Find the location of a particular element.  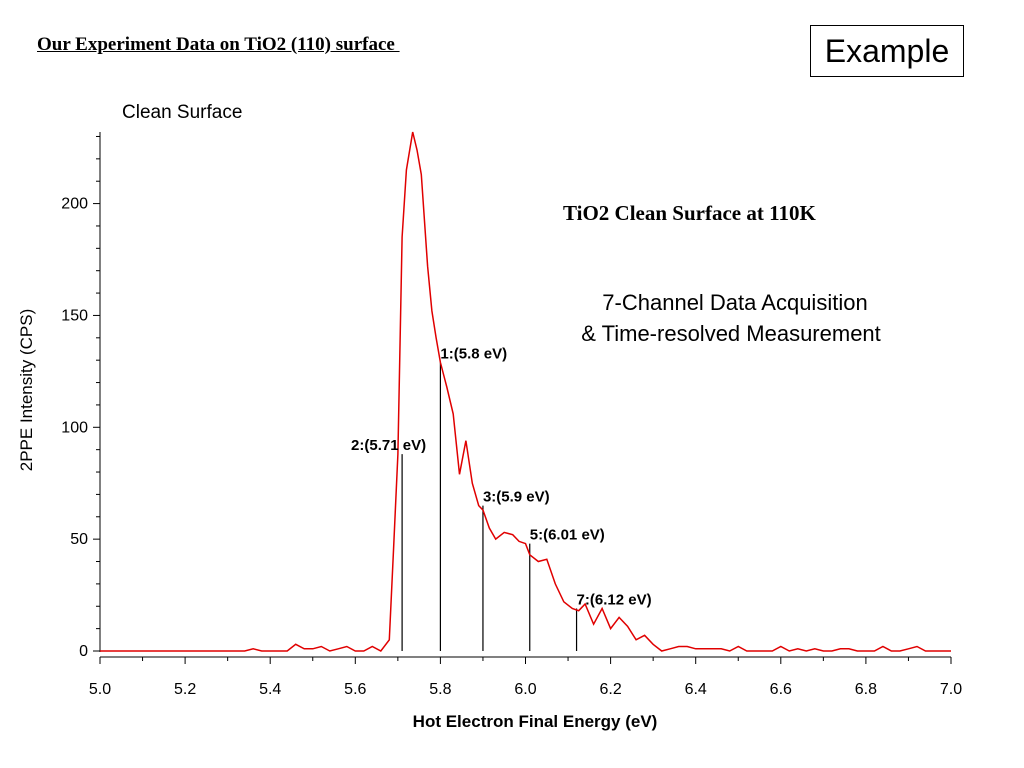

example-badge-text: Example is located at coordinates (887, 50).